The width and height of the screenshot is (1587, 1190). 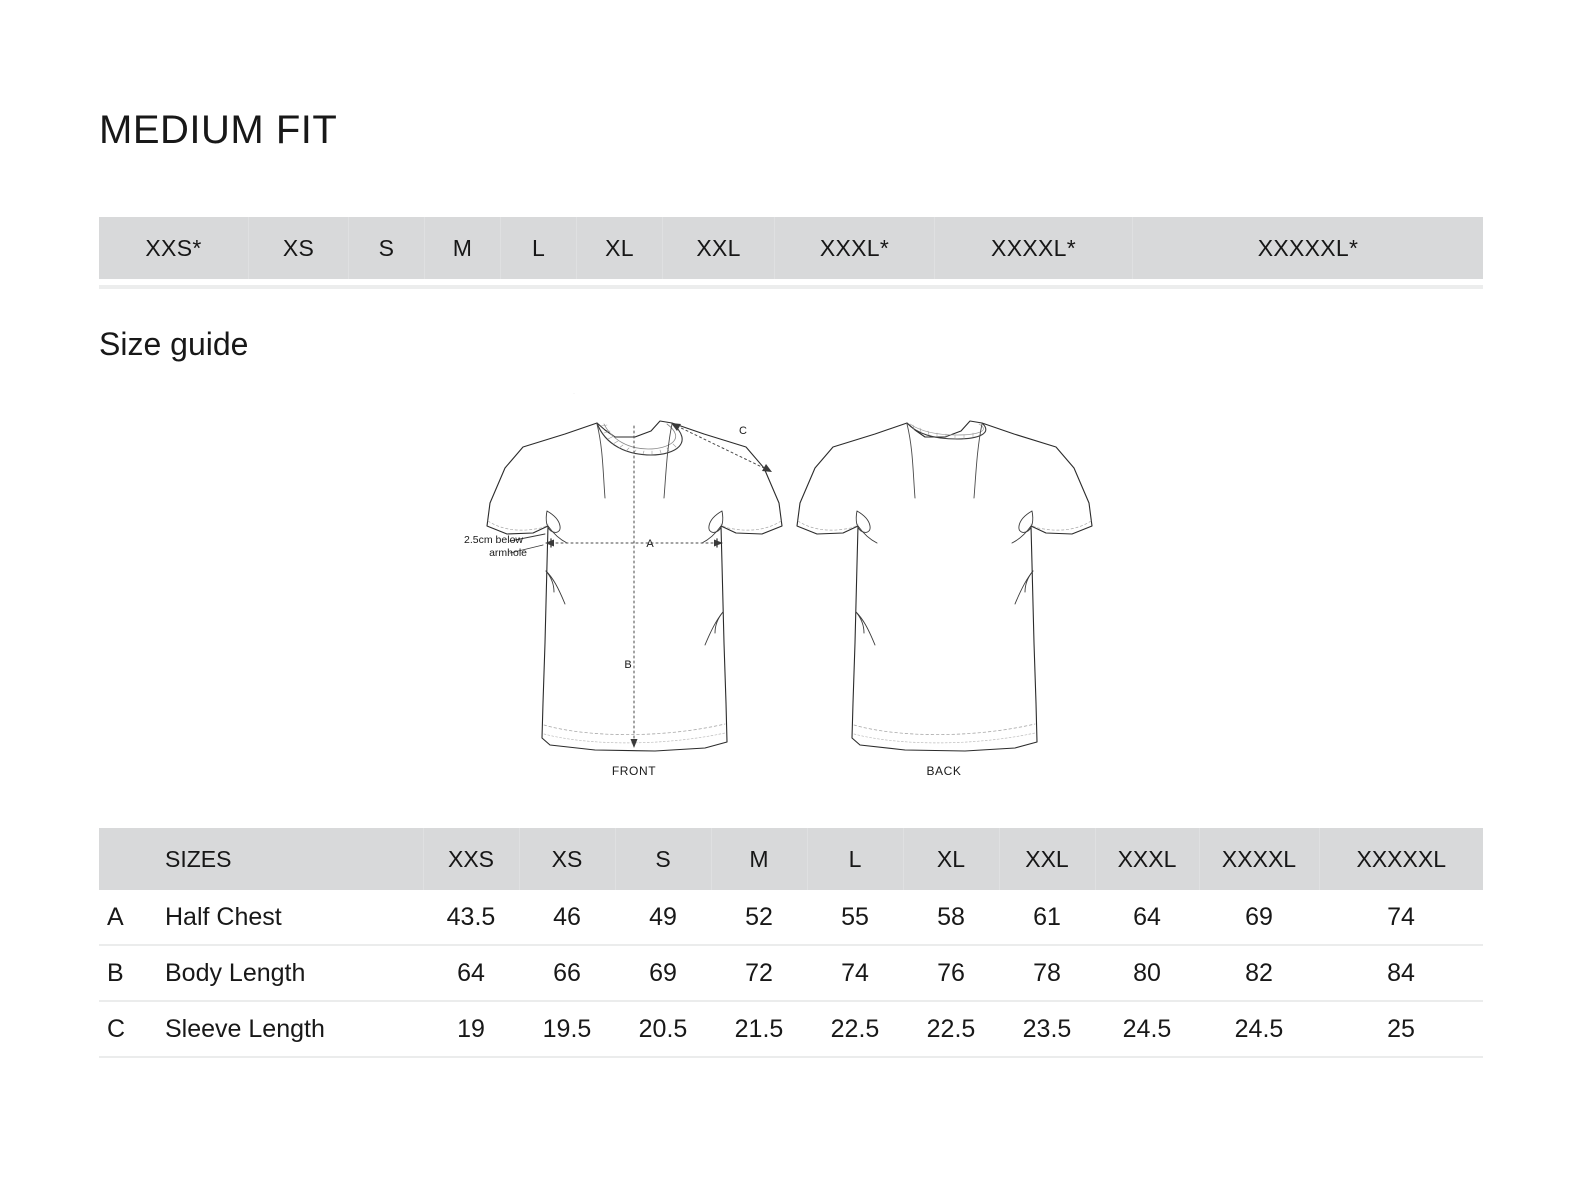 What do you see at coordinates (1259, 859) in the screenshot?
I see `table-header-size-xxxxl: XXXXL` at bounding box center [1259, 859].